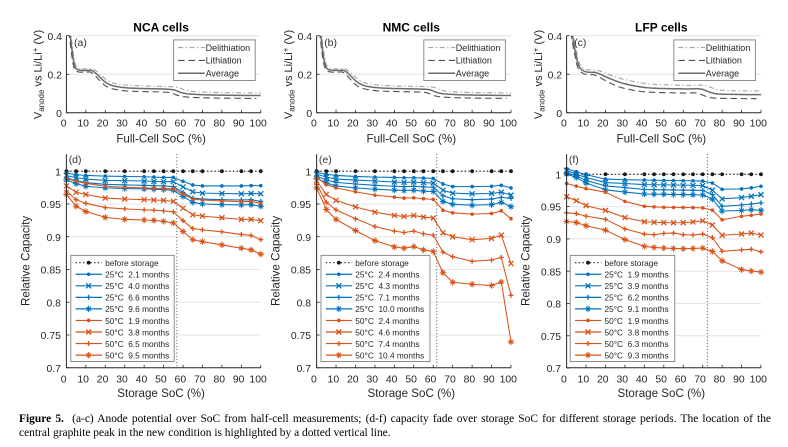 The height and width of the screenshot is (447, 788). What do you see at coordinates (137, 275) in the screenshot?
I see `svg-text: 25°C 2.1 months` at bounding box center [137, 275].